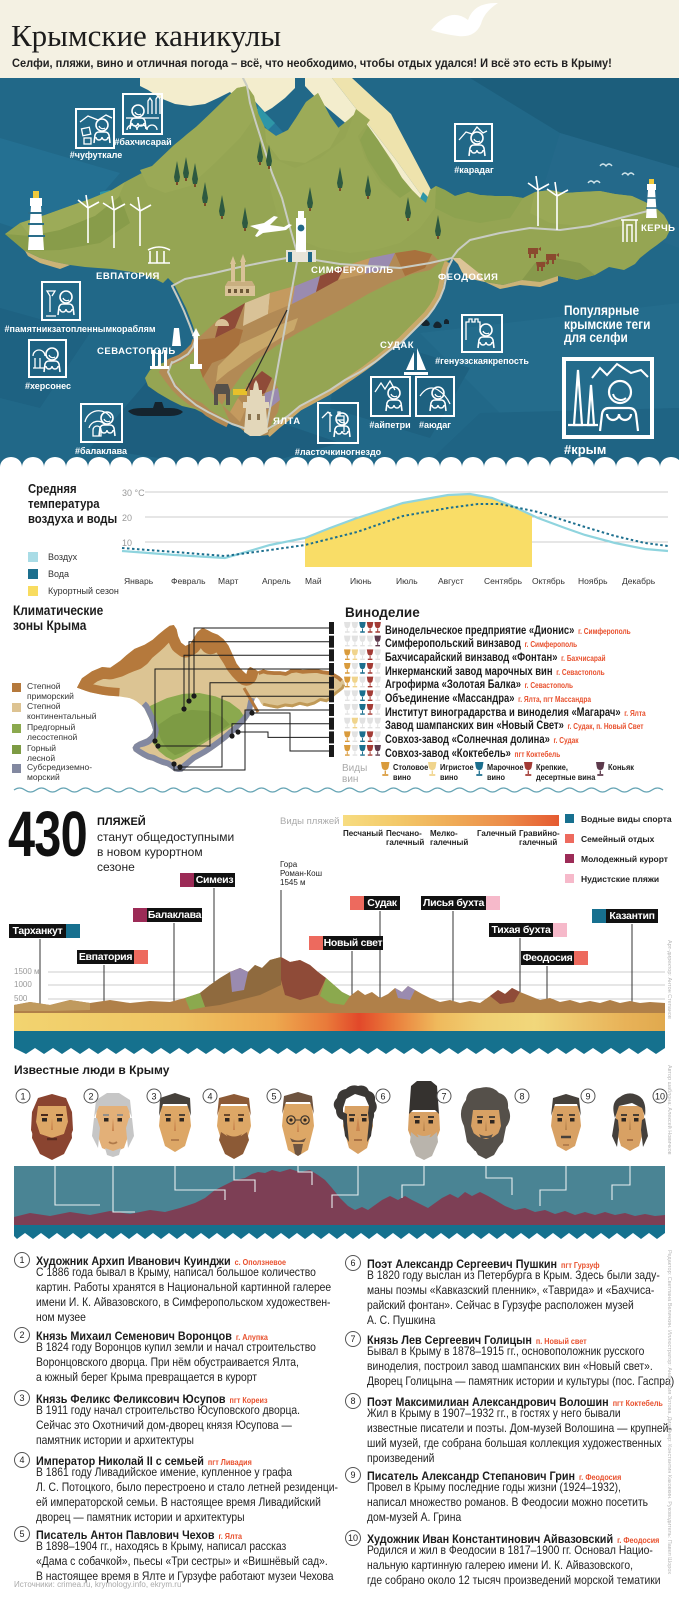 This screenshot has height=1600, width=679. What do you see at coordinates (90, 1097) in the screenshot?
I see `svg-text: 2` at bounding box center [90, 1097].